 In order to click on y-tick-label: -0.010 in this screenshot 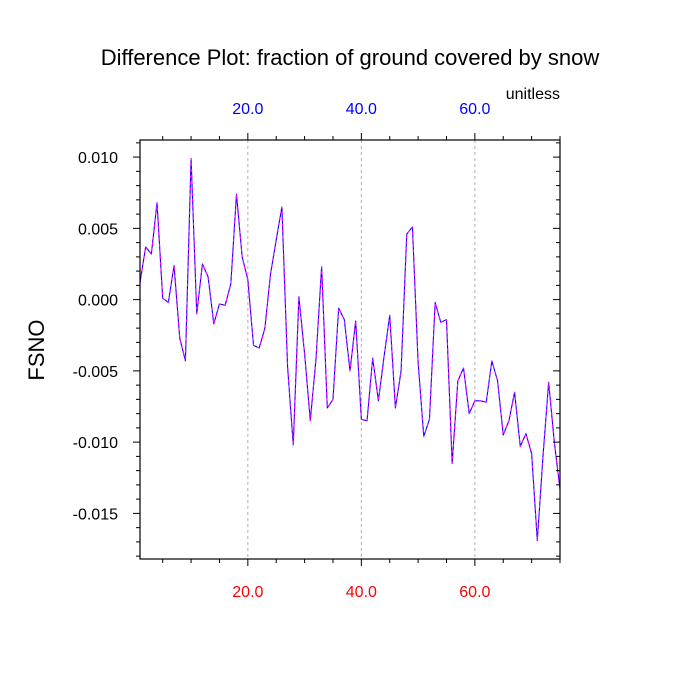, I will do `click(95, 443)`.